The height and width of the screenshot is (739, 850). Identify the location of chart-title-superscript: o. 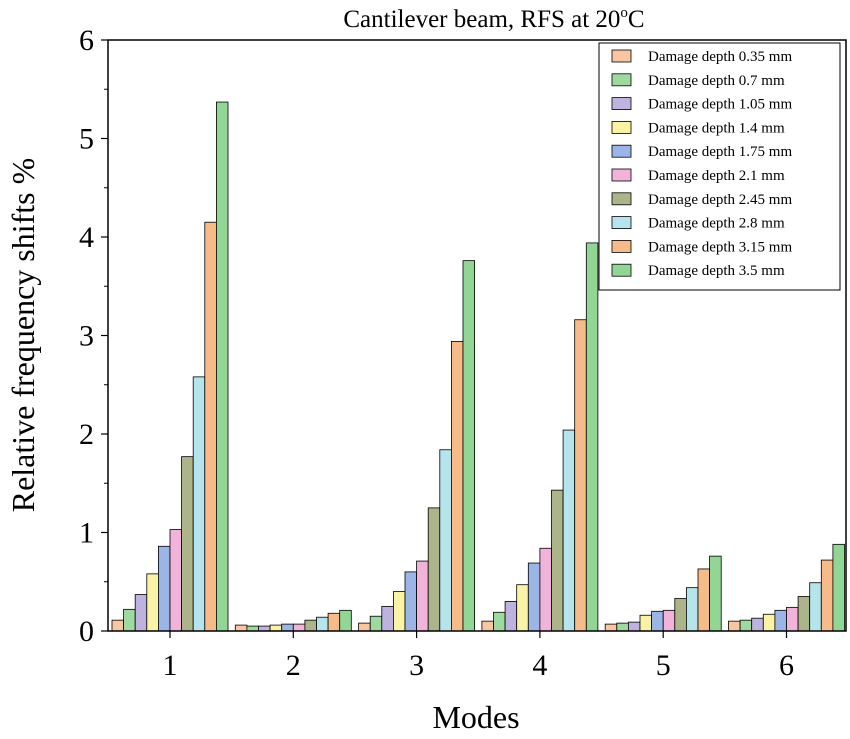
(624, 13).